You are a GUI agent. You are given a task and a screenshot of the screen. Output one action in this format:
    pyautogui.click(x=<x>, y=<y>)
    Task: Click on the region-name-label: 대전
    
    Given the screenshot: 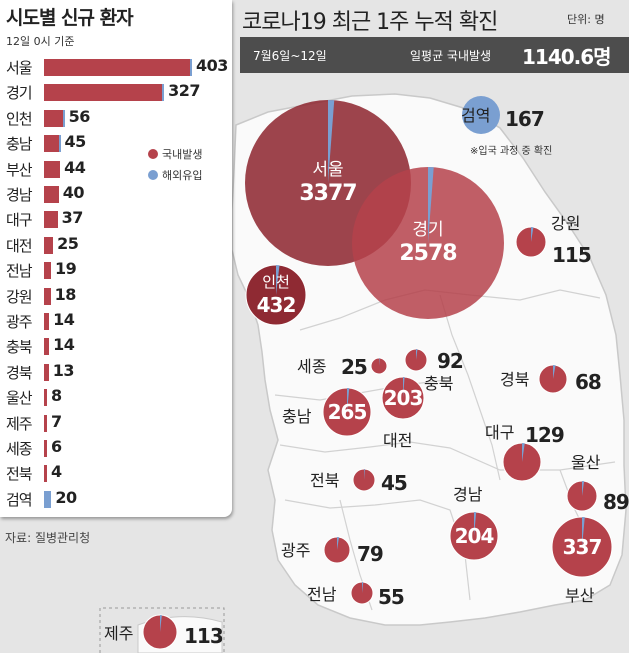 What is the action you would take?
    pyautogui.click(x=397, y=440)
    